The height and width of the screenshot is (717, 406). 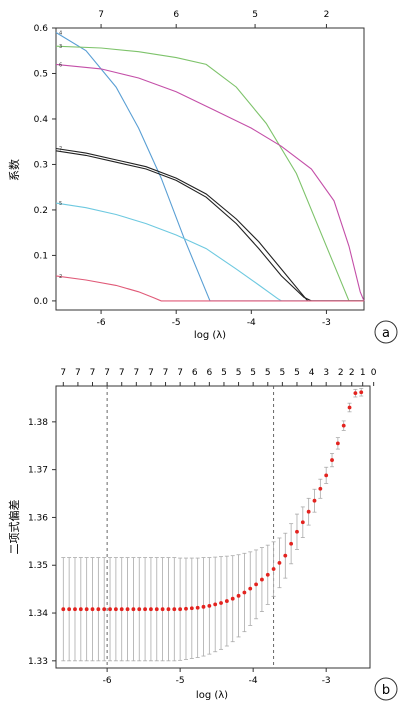 What do you see at coordinates (326, 373) in the screenshot?
I see `top-tick-label: 3` at bounding box center [326, 373].